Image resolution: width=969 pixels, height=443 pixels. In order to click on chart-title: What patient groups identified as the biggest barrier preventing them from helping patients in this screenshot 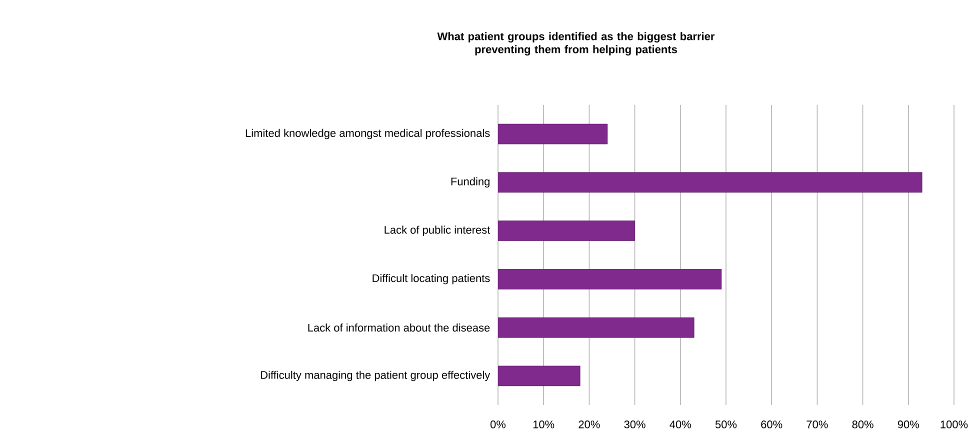, I will do `click(576, 44)`.